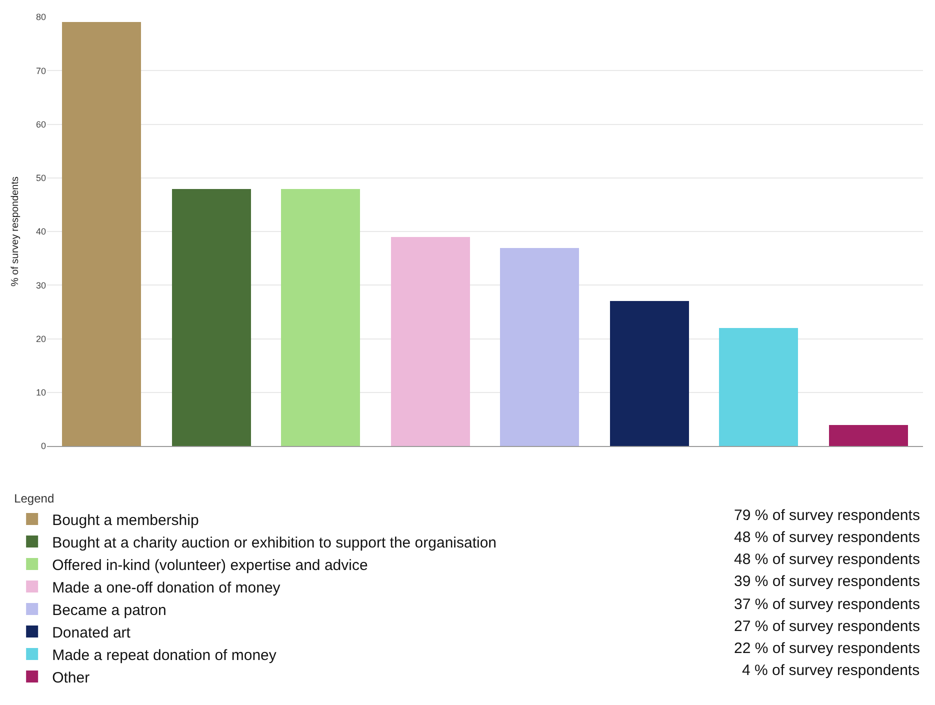 This screenshot has width=935, height=705. I want to click on text: 79 % of survey respondents, so click(827, 515).